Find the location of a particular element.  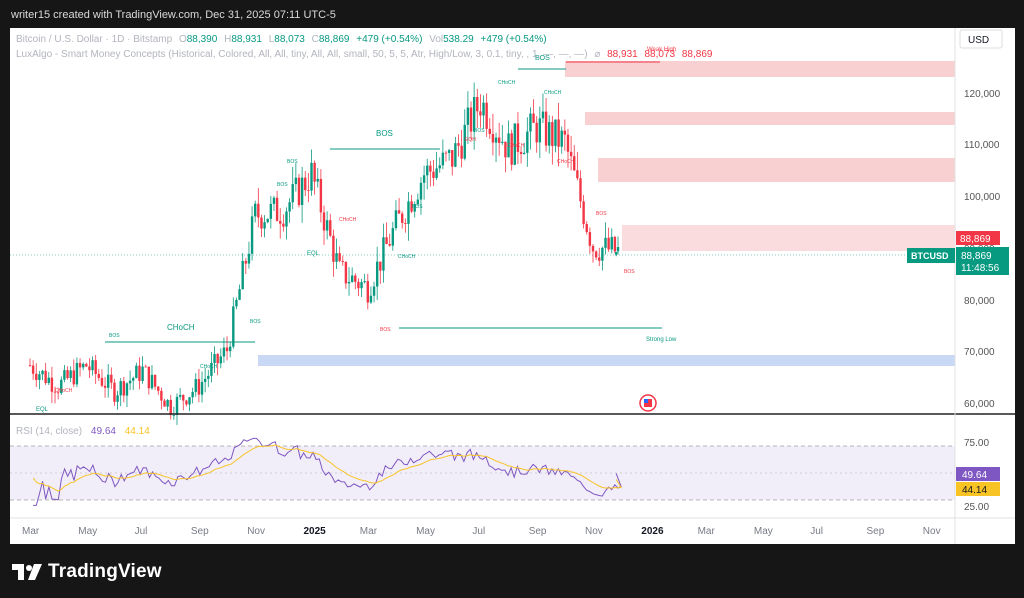

label-choch-r2: CHoCH is located at coordinates (516, 146).